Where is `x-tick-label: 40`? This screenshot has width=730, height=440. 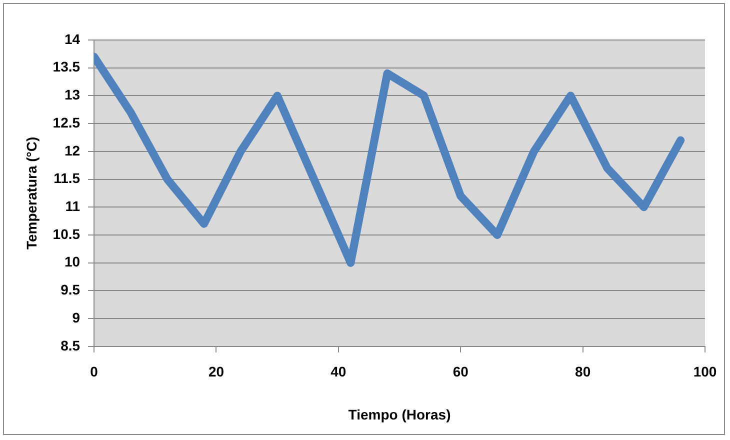 x-tick-label: 40 is located at coordinates (338, 372).